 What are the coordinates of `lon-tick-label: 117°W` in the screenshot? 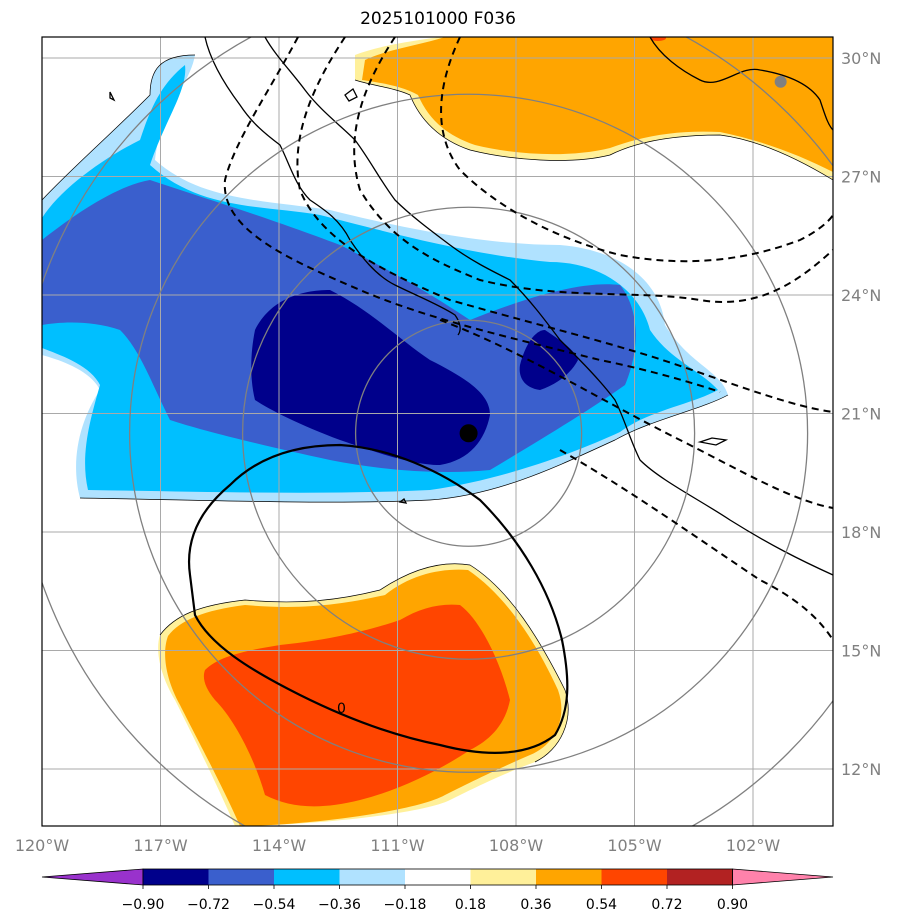 It's located at (160, 845).